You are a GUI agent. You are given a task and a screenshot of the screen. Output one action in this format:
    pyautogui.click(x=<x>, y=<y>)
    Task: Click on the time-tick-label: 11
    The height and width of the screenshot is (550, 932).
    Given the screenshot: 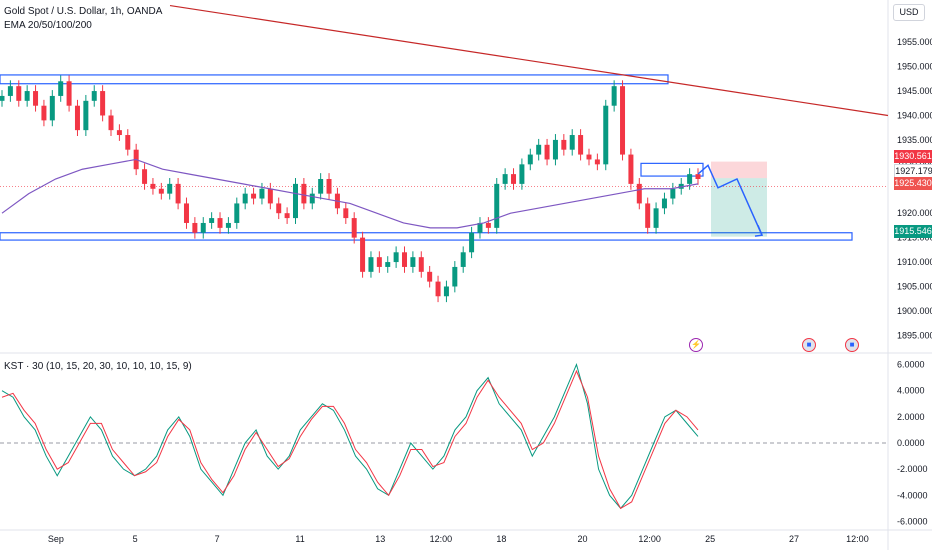 What is the action you would take?
    pyautogui.click(x=299, y=539)
    